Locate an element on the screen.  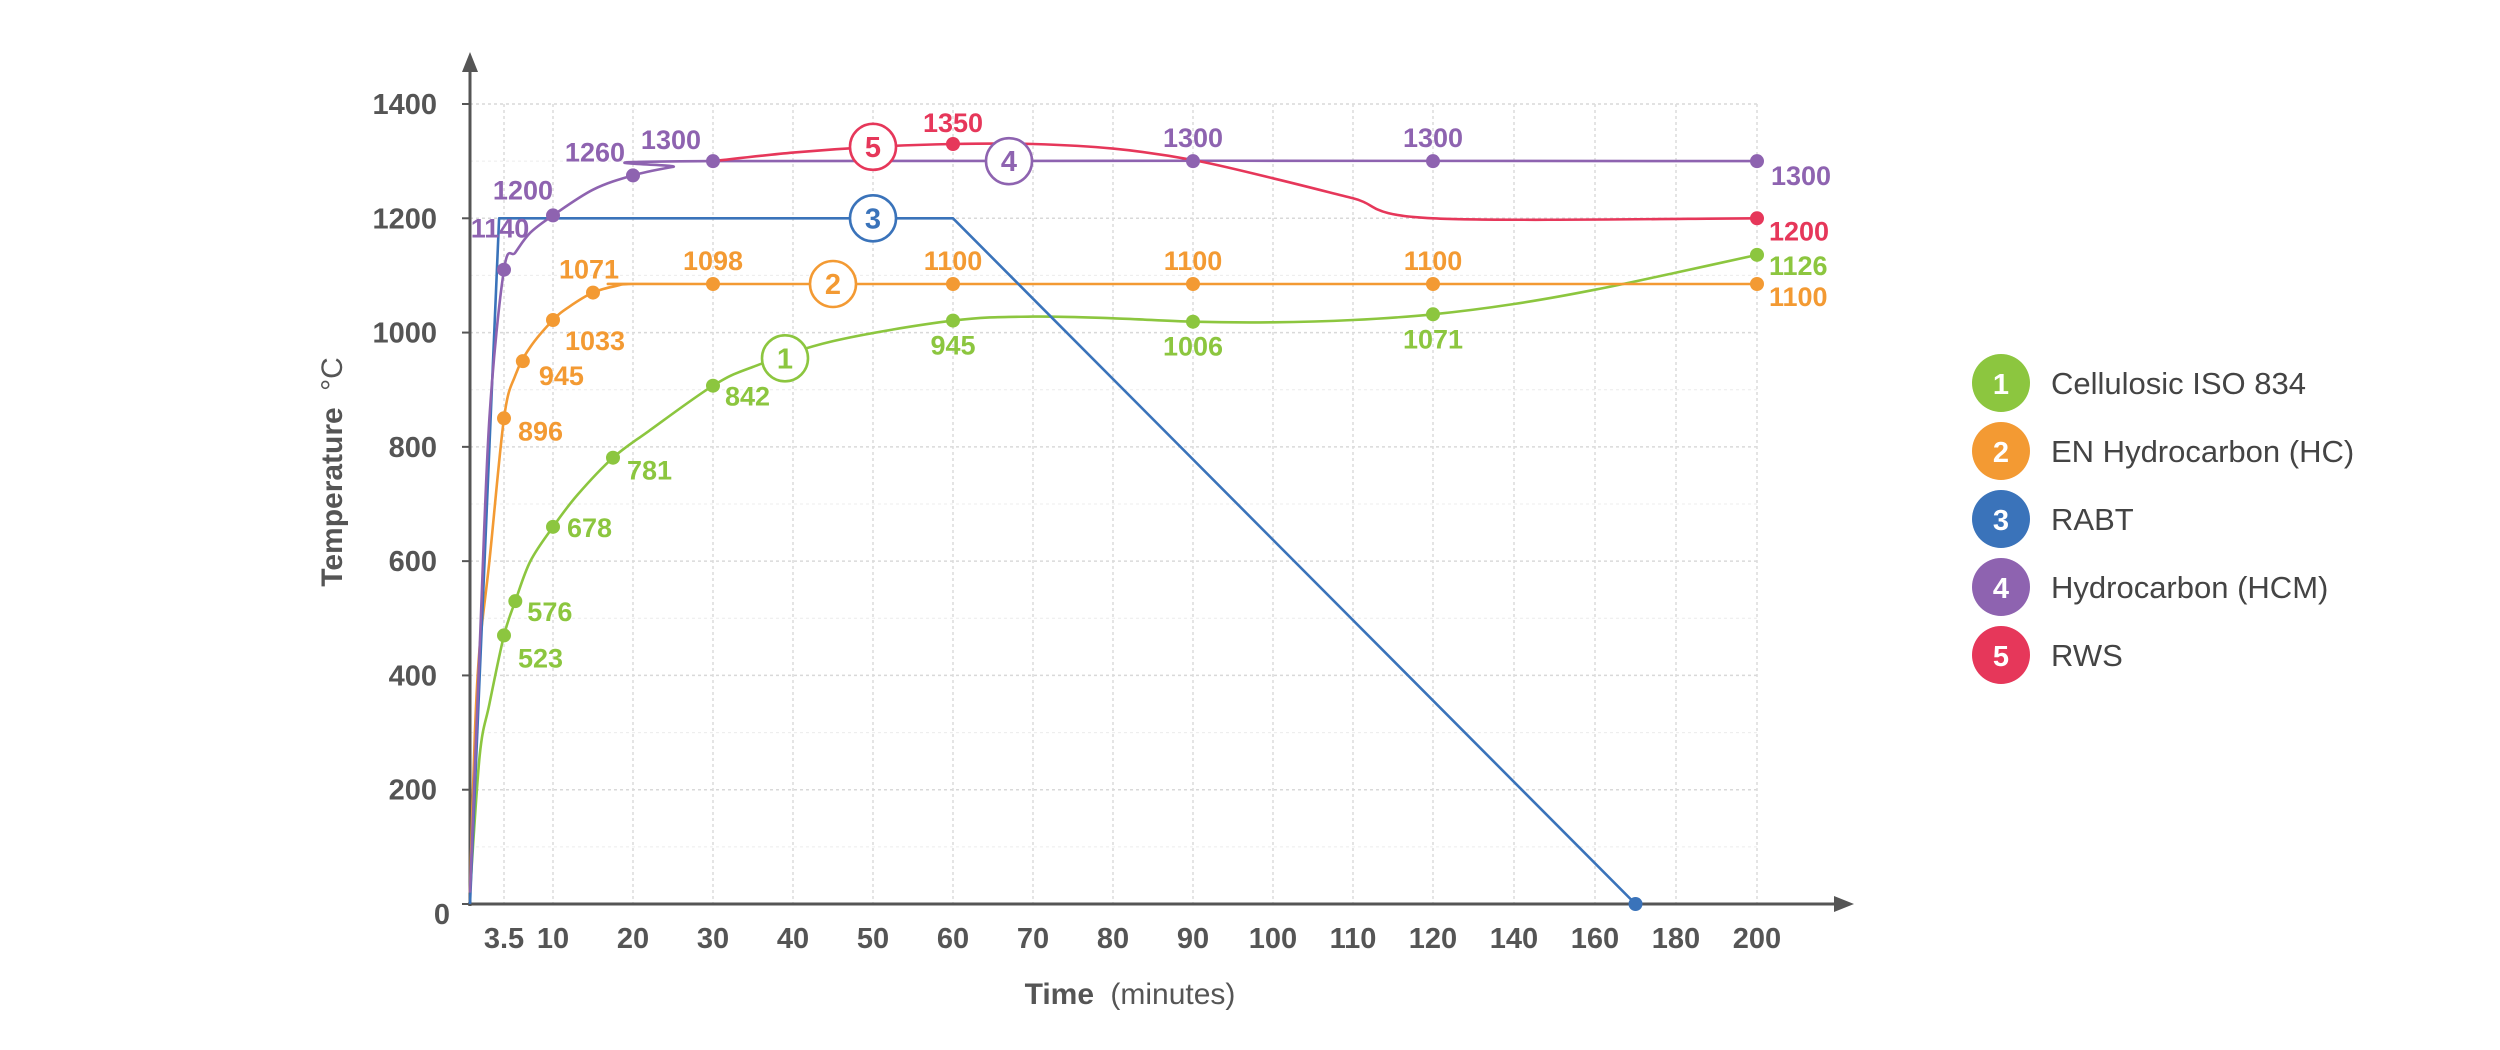
data-label-1: 945 is located at coordinates (952, 346).